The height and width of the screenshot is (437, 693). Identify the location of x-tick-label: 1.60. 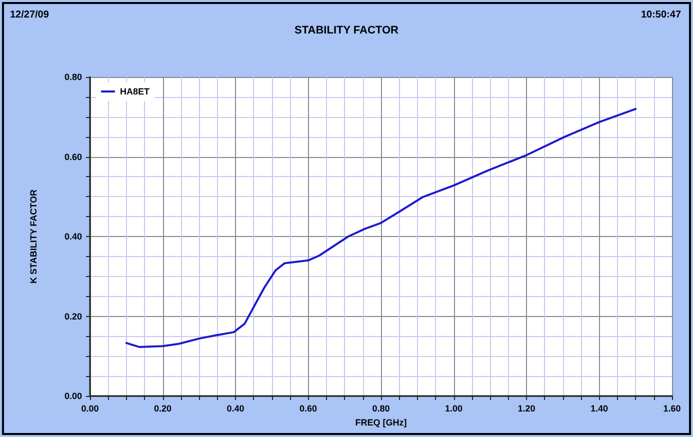
(672, 409).